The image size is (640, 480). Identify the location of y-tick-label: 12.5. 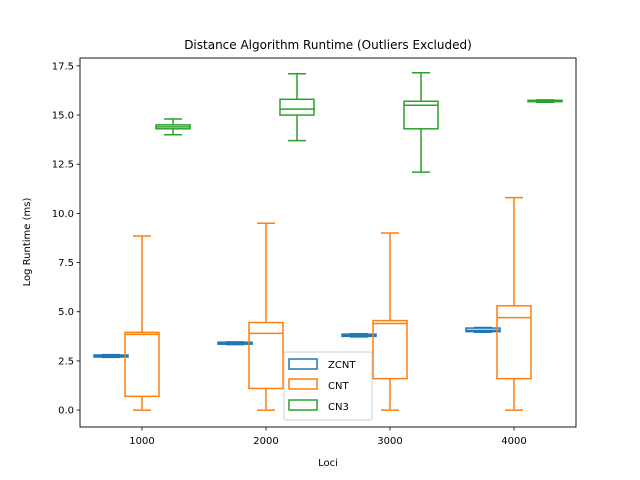
(63, 165).